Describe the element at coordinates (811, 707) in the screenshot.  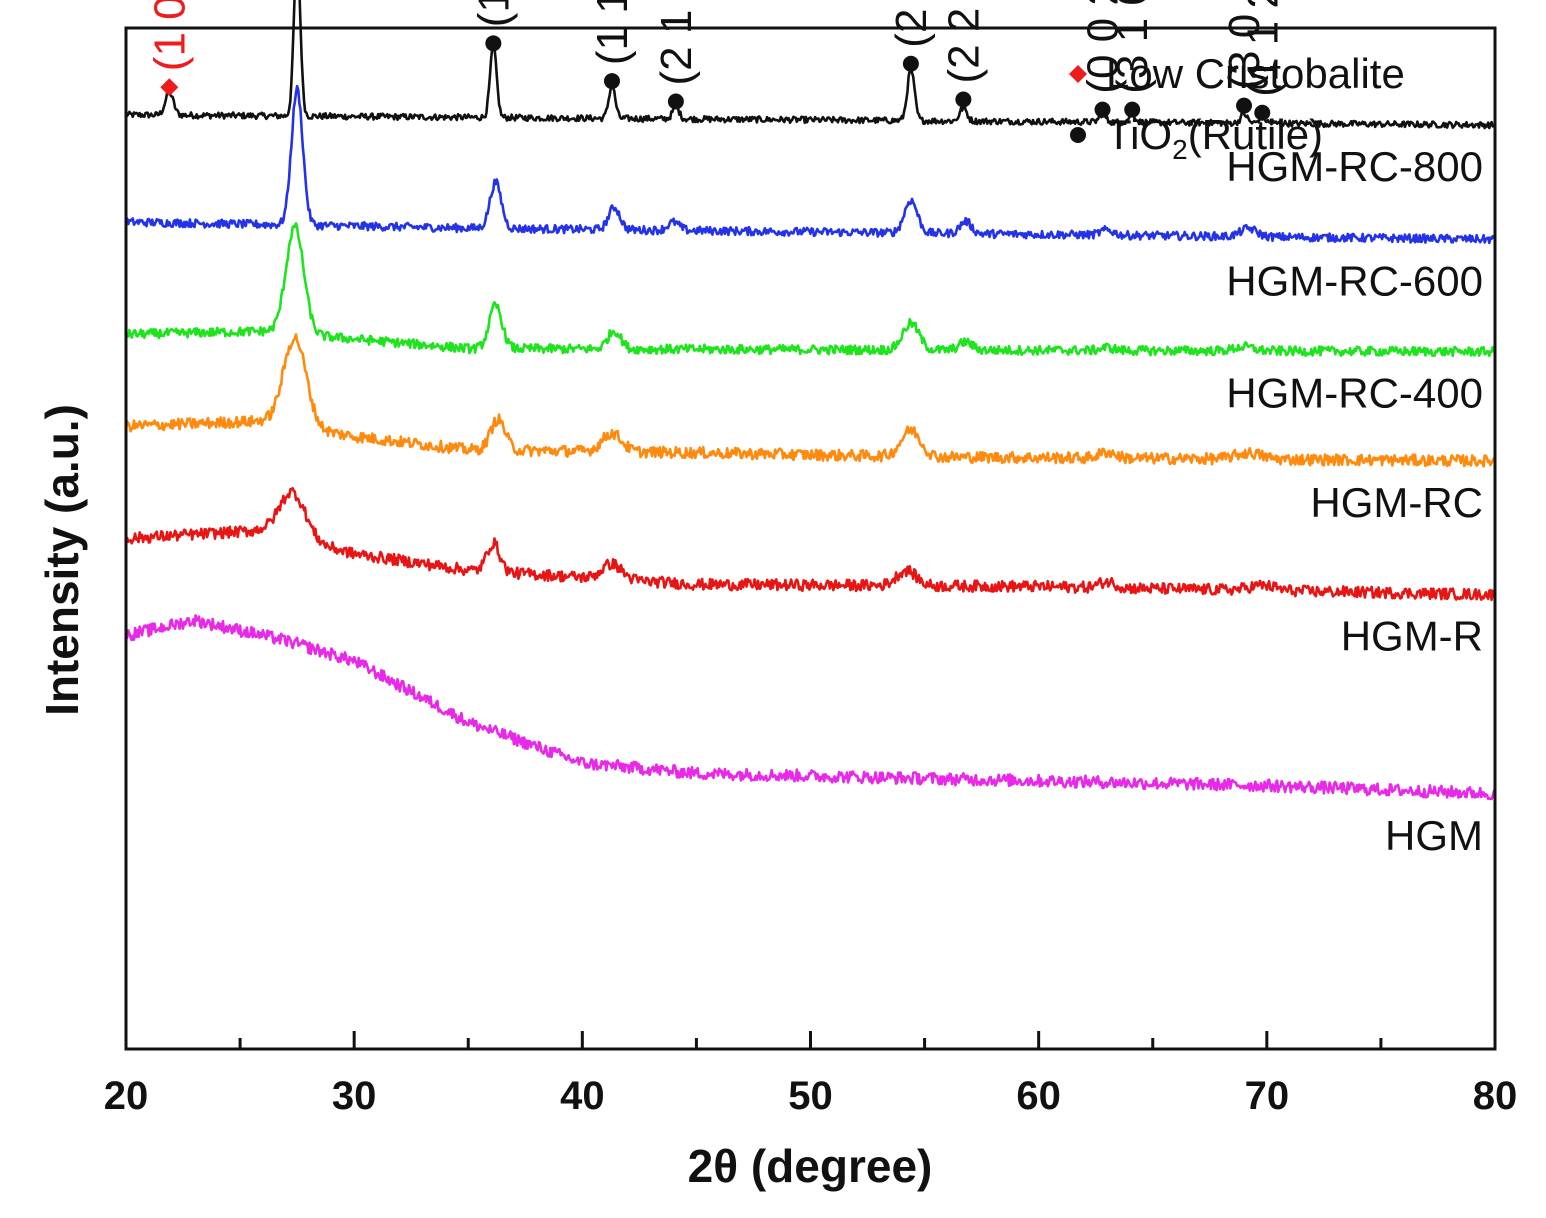
I see `series-line-hgm` at that location.